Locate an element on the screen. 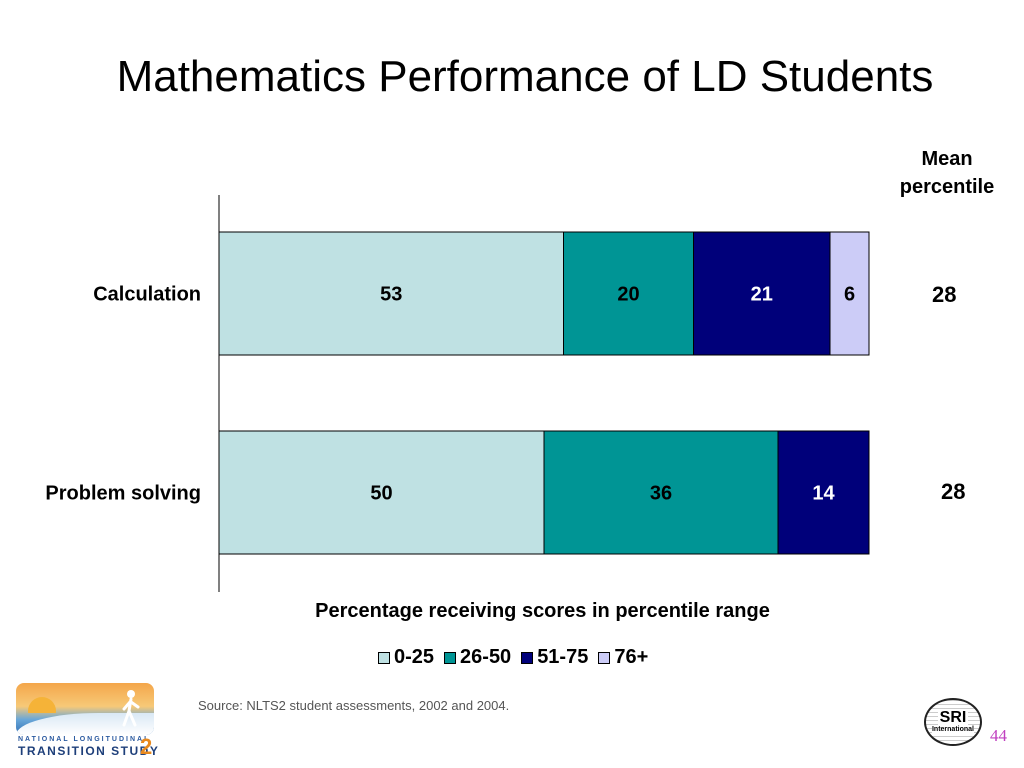 The image size is (1024, 768). category-label-problem-solving: Problem solving is located at coordinates (123, 494).